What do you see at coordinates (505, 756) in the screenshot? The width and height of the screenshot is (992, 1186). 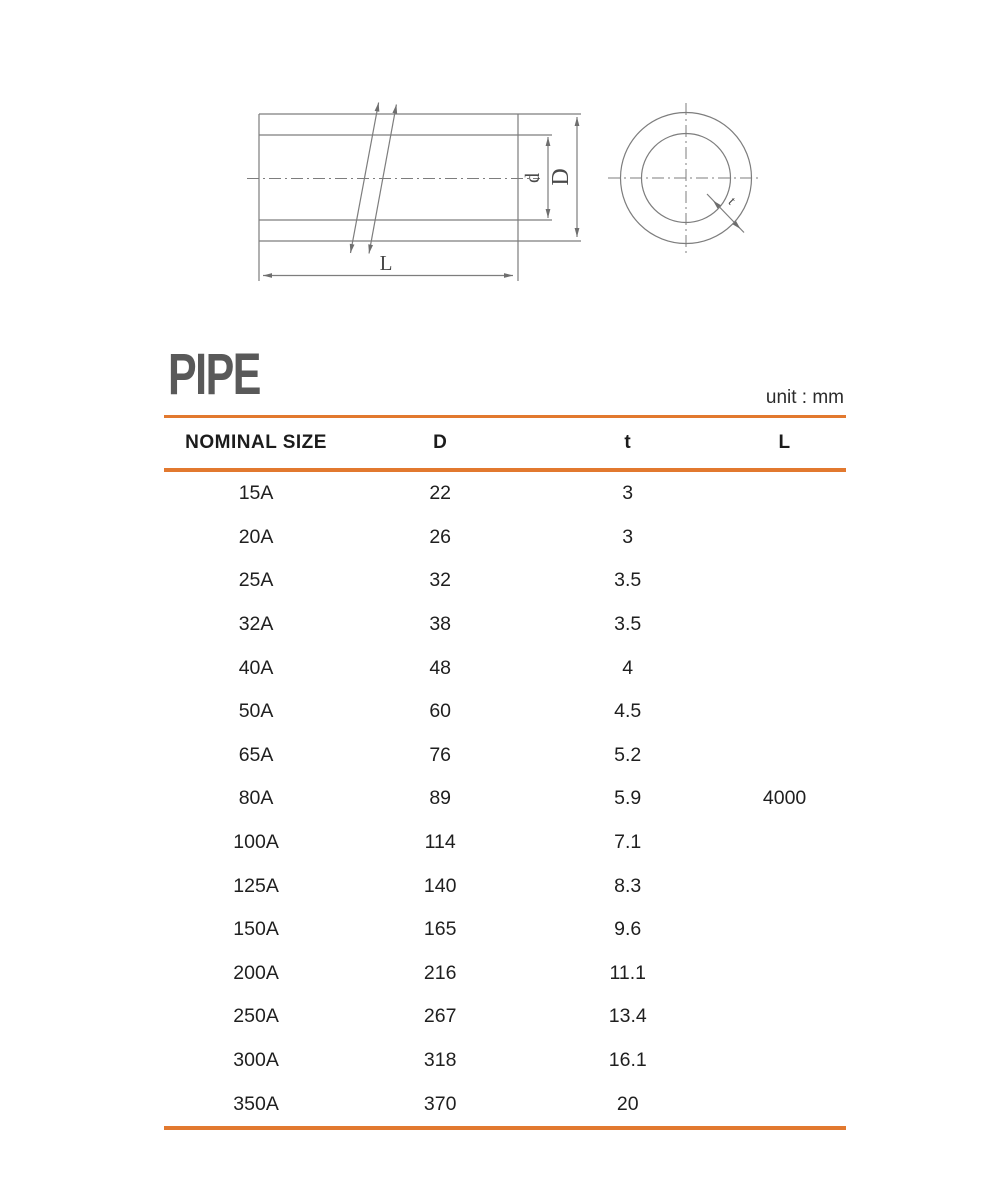 I see `table-row: 65A 76 5.2` at bounding box center [505, 756].